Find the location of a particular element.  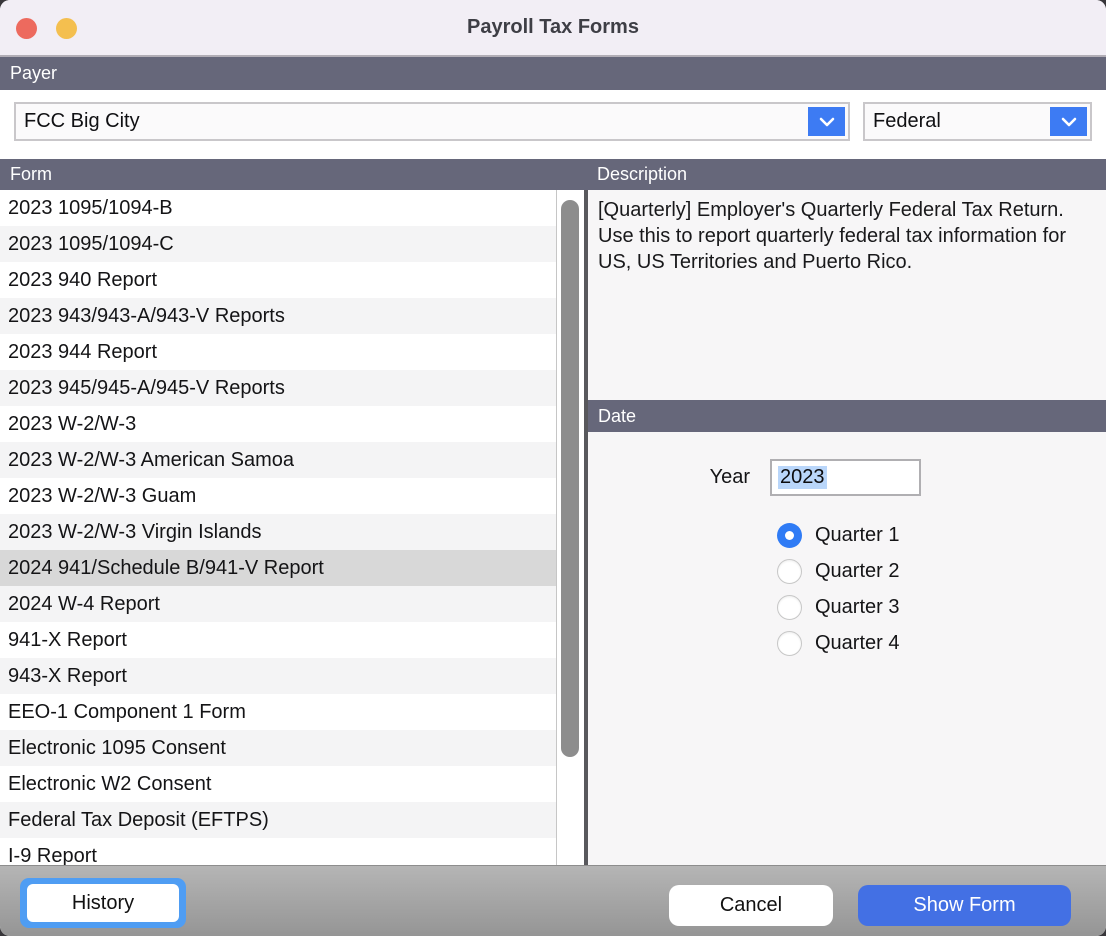

date-section-label: Date is located at coordinates (617, 416).